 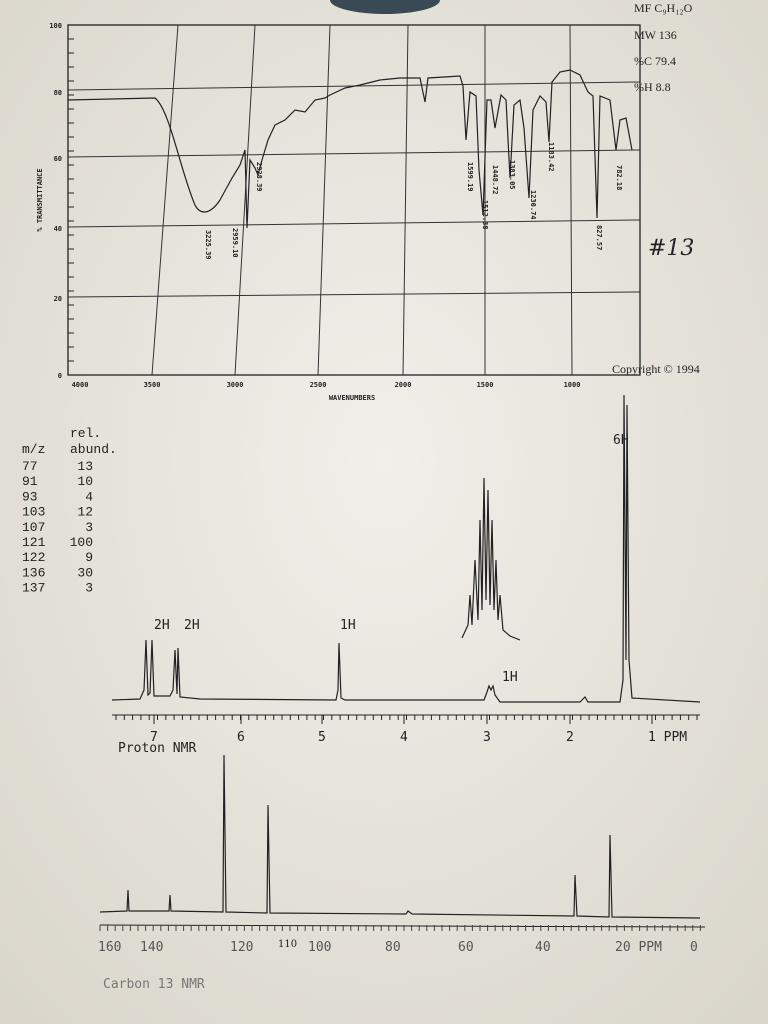 What do you see at coordinates (655, 35) in the screenshot?
I see `molecular-weight: MW 136` at bounding box center [655, 35].